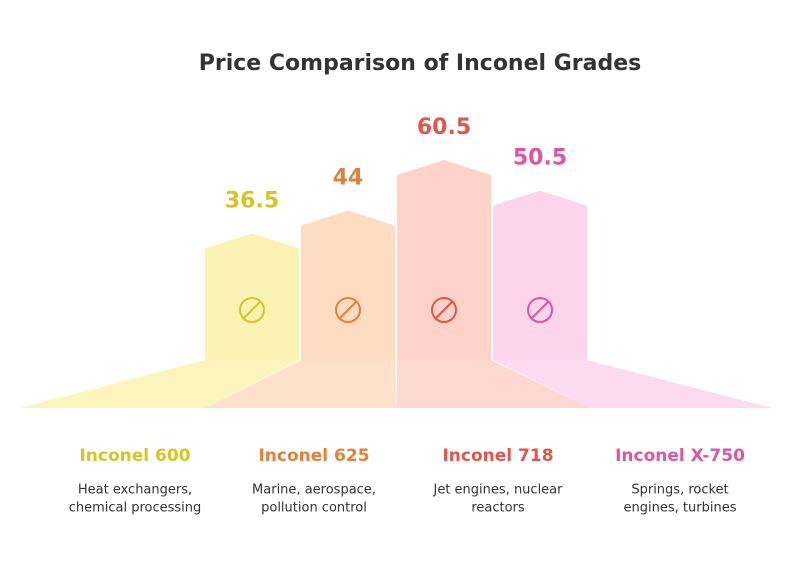 This screenshot has height=577, width=792. What do you see at coordinates (313, 456) in the screenshot?
I see `category-label: Inconel 625` at bounding box center [313, 456].